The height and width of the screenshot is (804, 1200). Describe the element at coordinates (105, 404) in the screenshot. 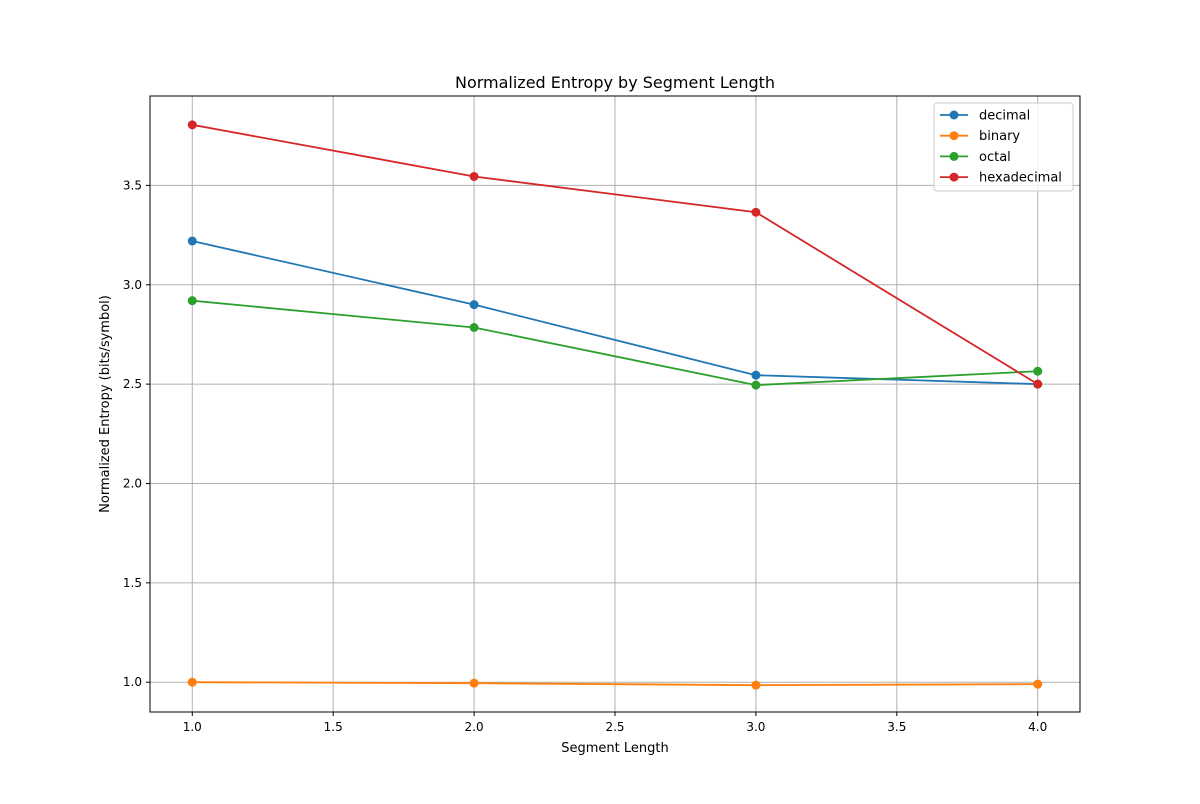

I see `y-axis-label: Normalized Entropy (bits/symbol)` at that location.